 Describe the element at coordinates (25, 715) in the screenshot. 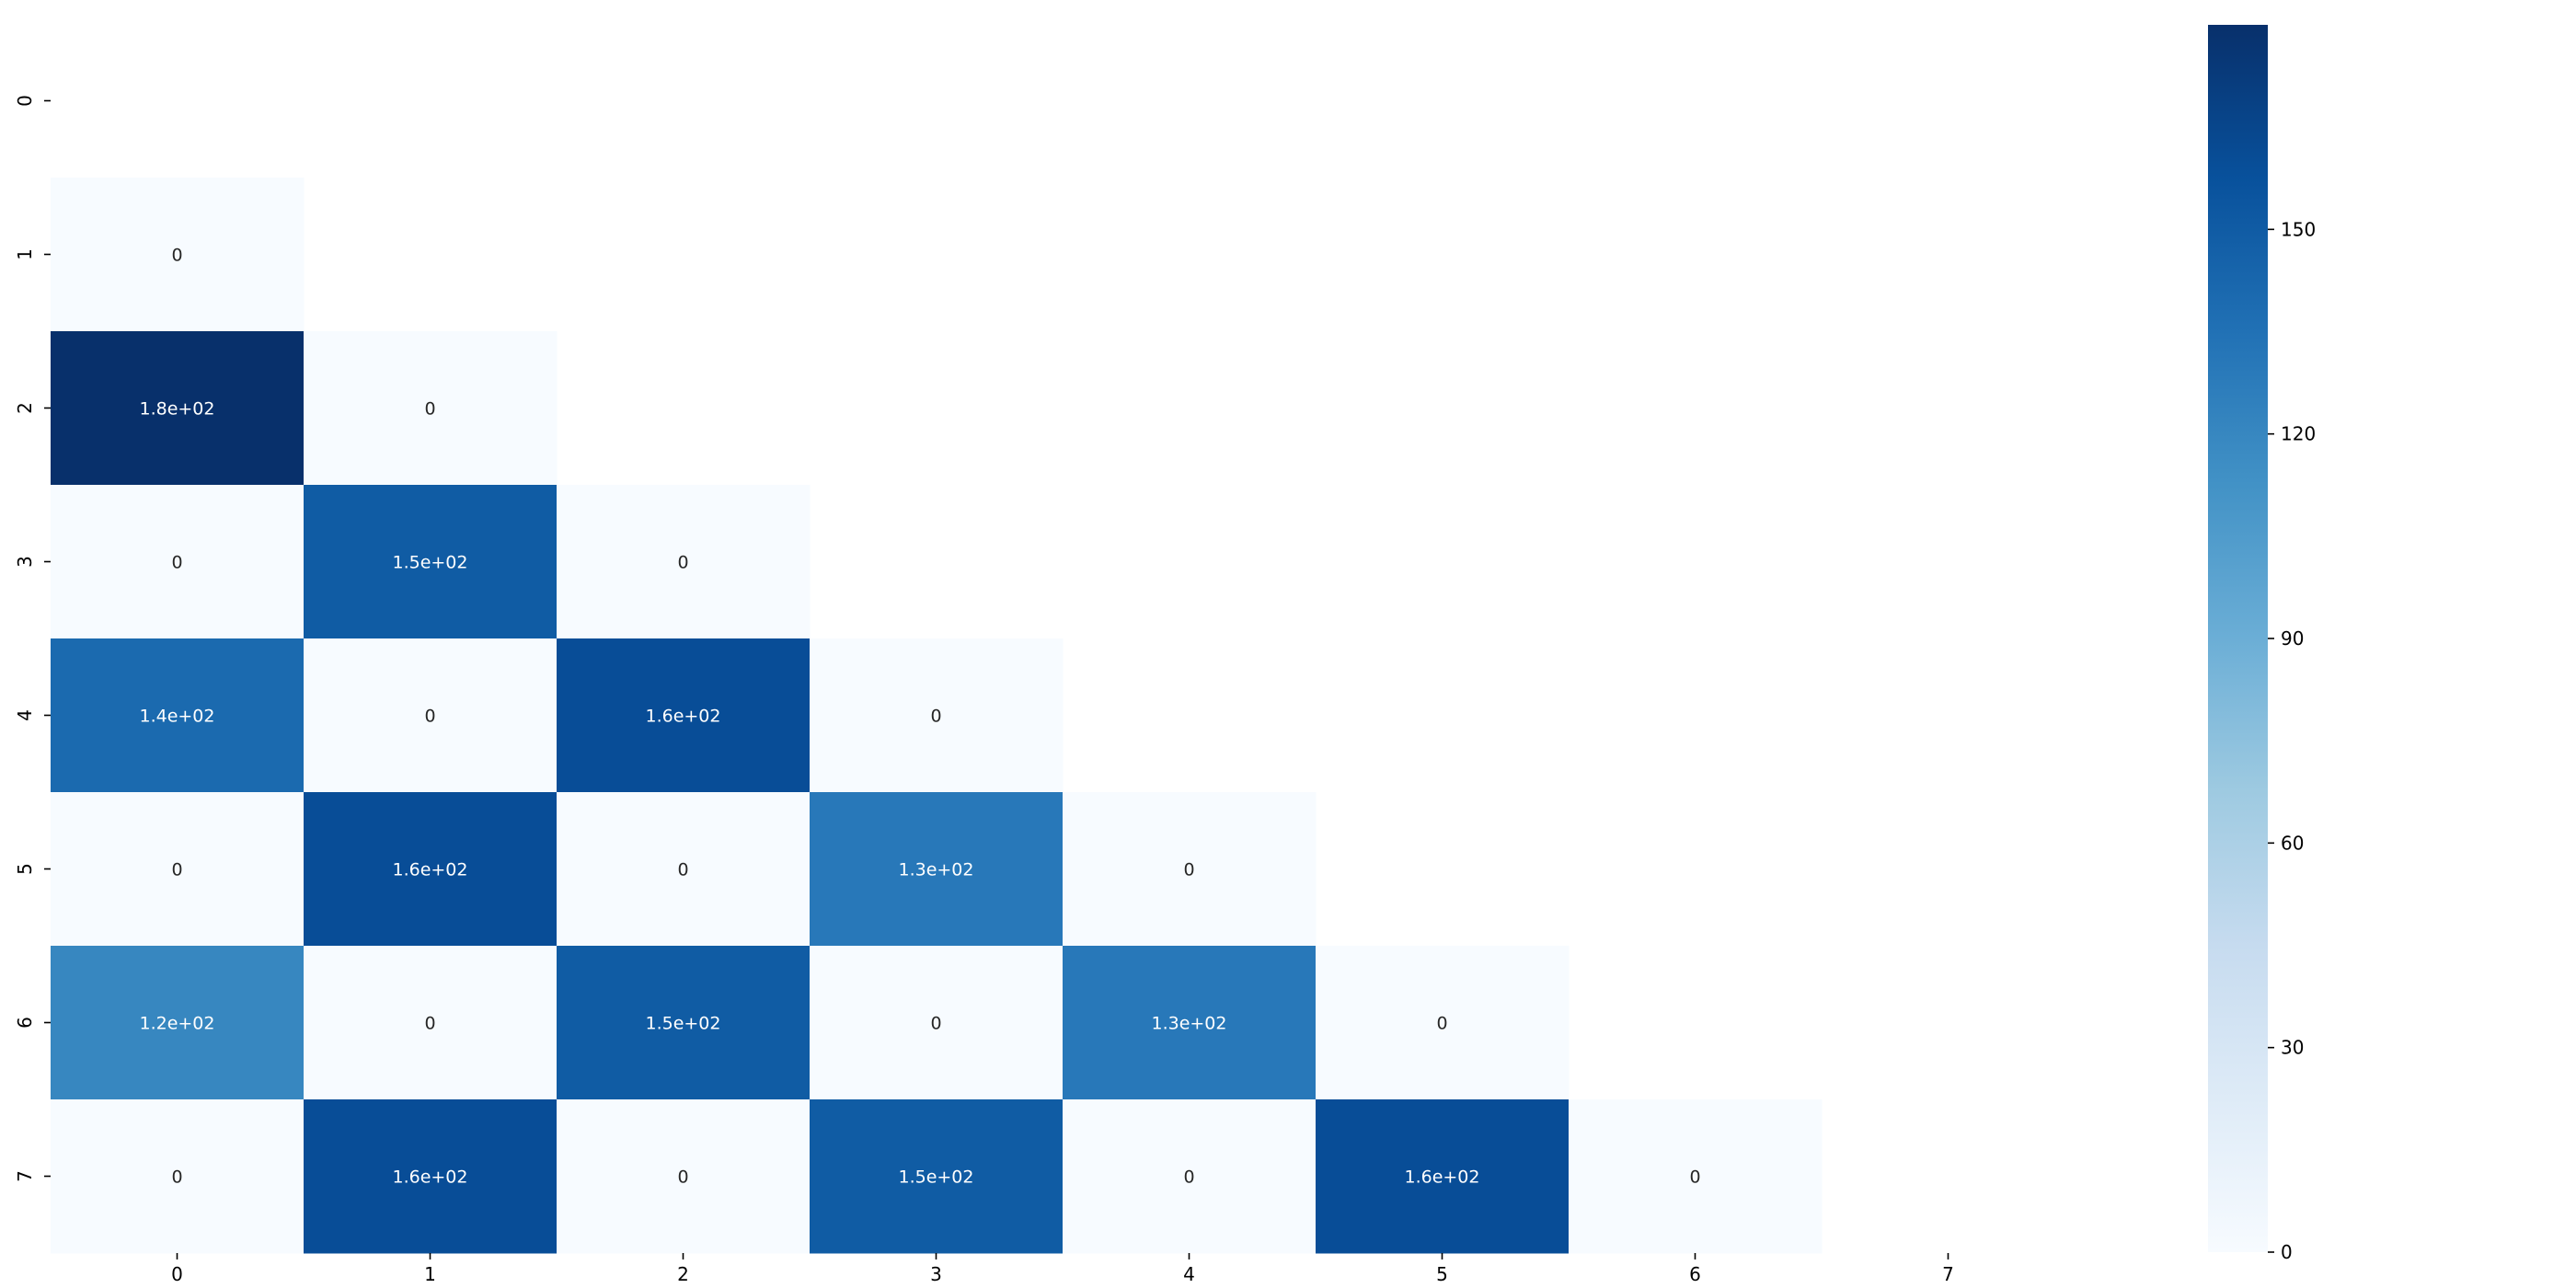

I see `y-tick-label: 4` at that location.